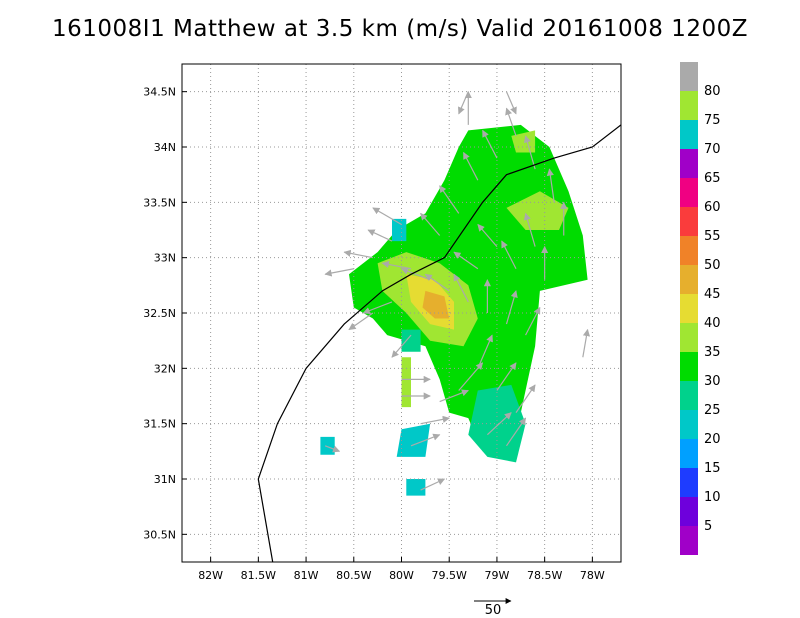 This screenshot has width=800, height=618. What do you see at coordinates (159, 534) in the screenshot?
I see `y-tick-label: 30.5N` at bounding box center [159, 534].